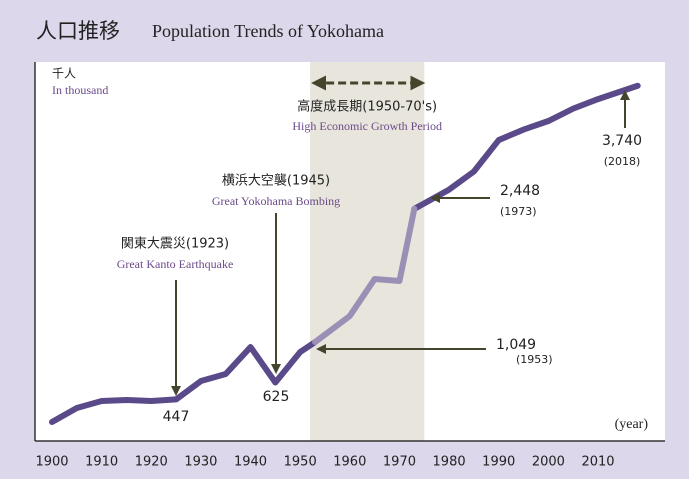 This screenshot has width=689, height=479. I want to click on value-year: (2018), so click(622, 161).